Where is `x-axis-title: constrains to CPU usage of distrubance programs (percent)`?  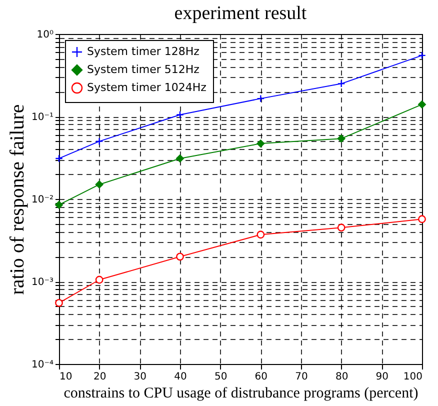
x-axis-title: constrains to CPU usage of distrubance programs (percent) is located at coordinates (241, 394).